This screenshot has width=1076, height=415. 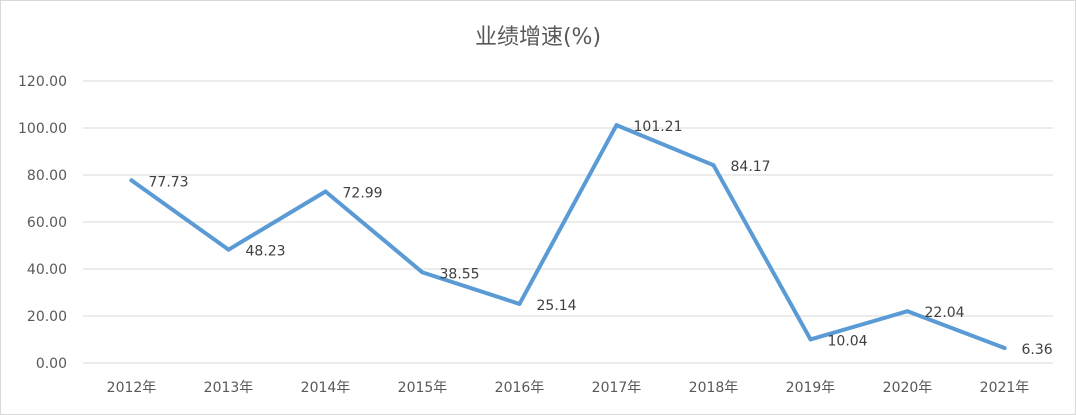 What do you see at coordinates (363, 193) in the screenshot?
I see `data-label: 72.99` at bounding box center [363, 193].